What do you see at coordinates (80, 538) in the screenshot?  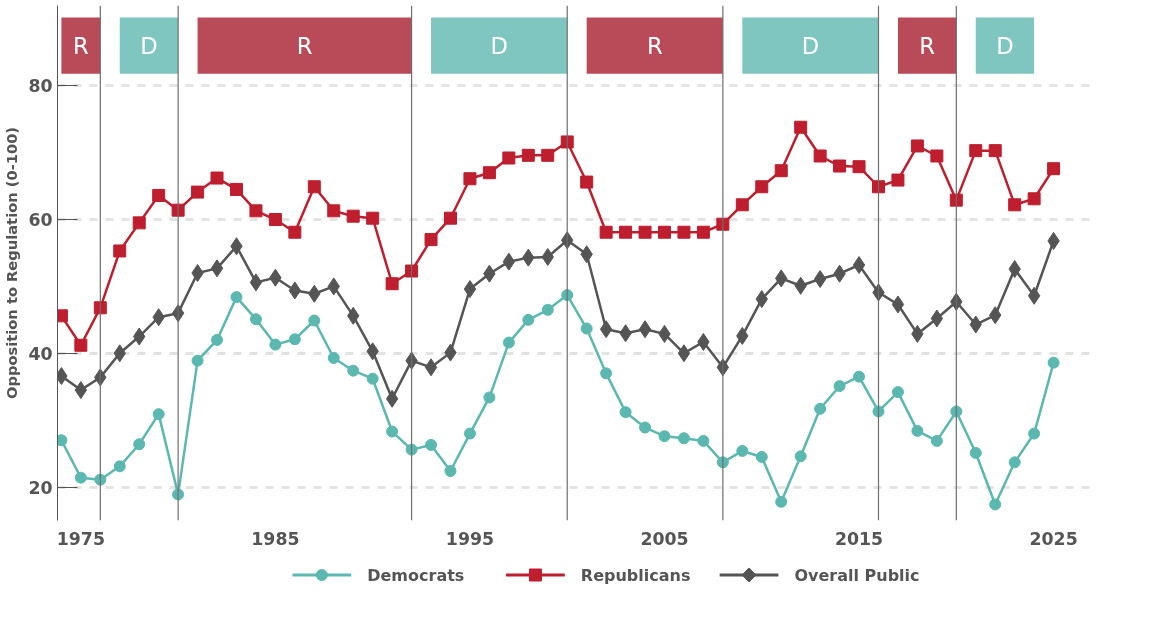 I see `x-tick-label: 1975` at bounding box center [80, 538].